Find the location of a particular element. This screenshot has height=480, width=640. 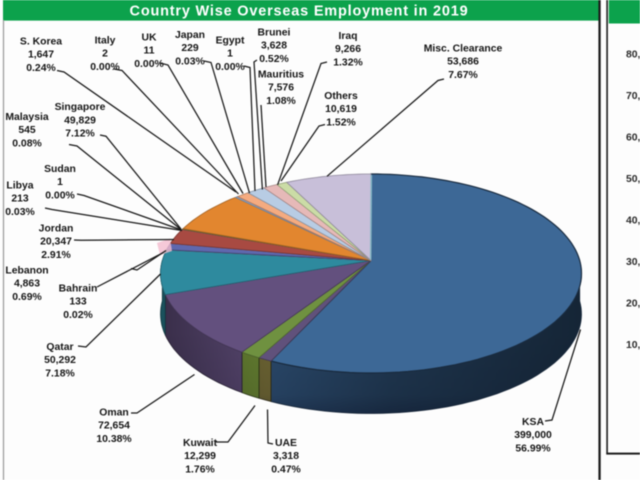

svg-text: Sudan is located at coordinates (60, 169).